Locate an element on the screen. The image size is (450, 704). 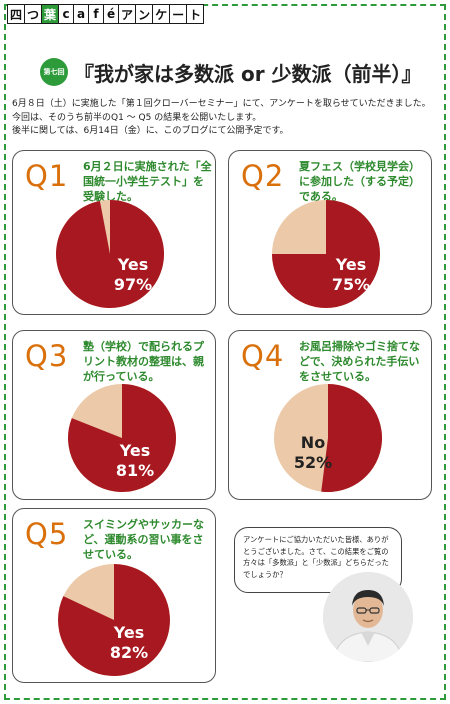
episode-badge: 第七回 is located at coordinates (54, 72).